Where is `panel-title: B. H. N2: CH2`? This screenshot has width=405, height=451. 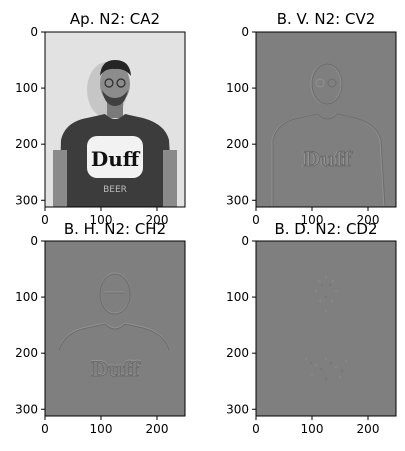 panel-title: B. H. N2: CH2 is located at coordinates (115, 229).